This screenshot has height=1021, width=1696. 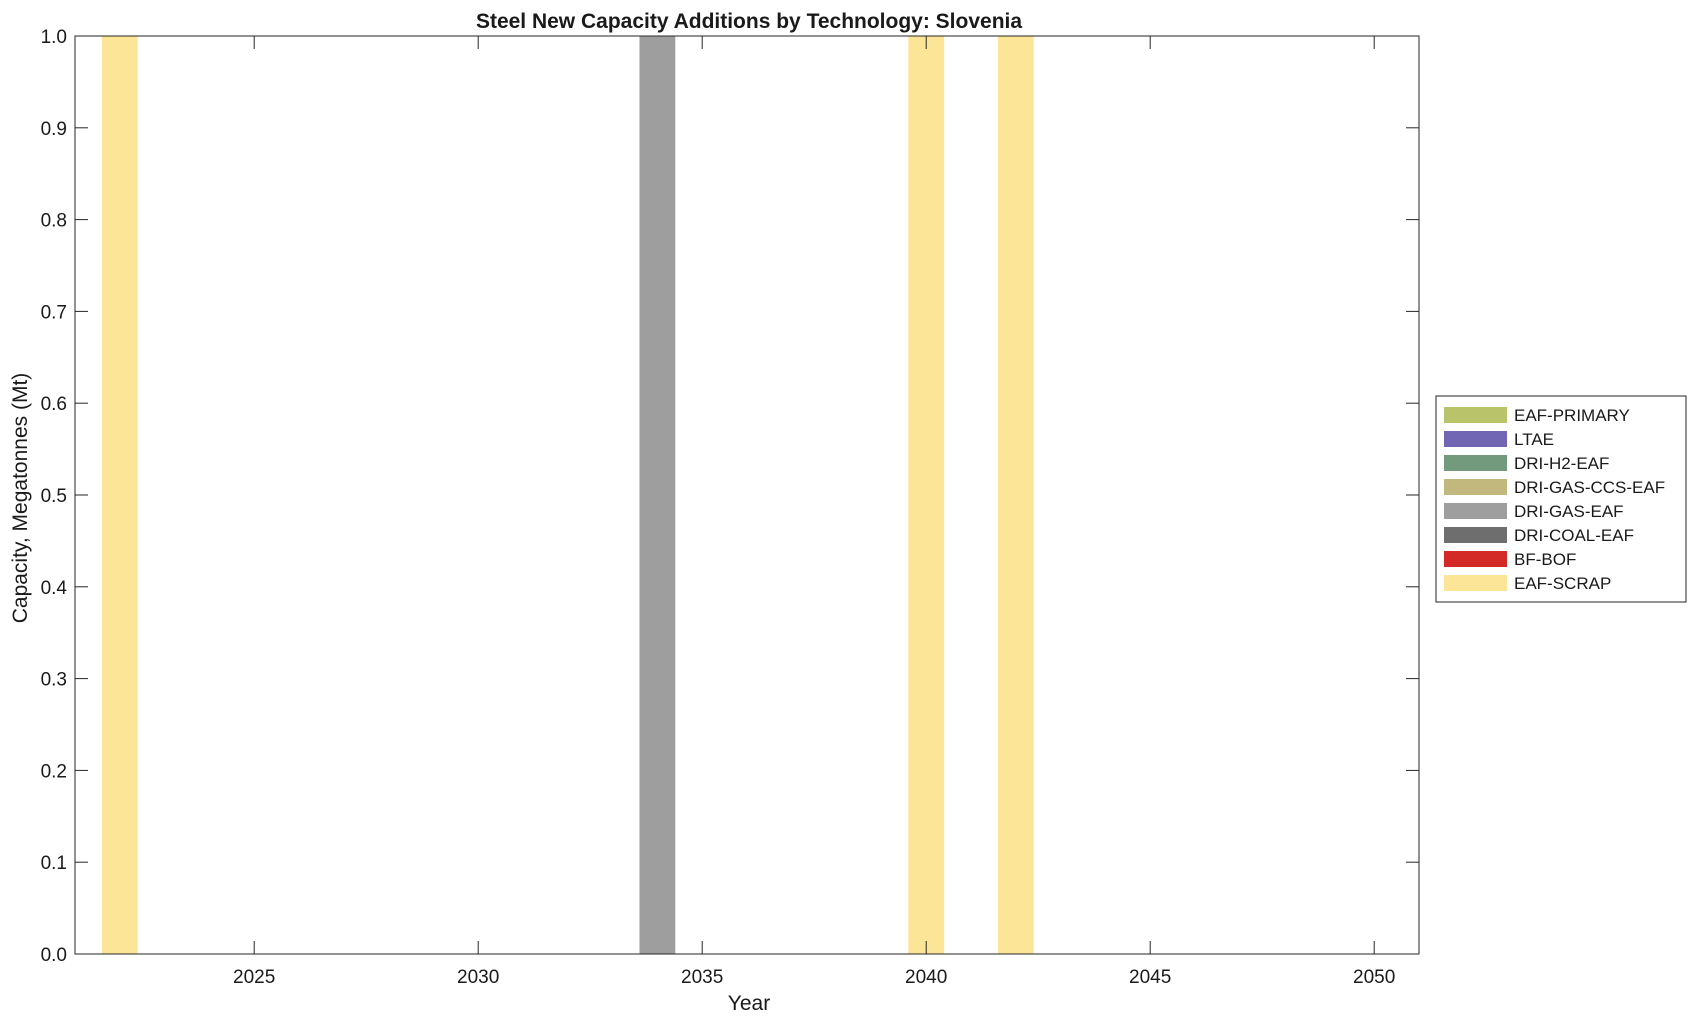 I want to click on y-tick-label: 1.0, so click(x=54, y=37).